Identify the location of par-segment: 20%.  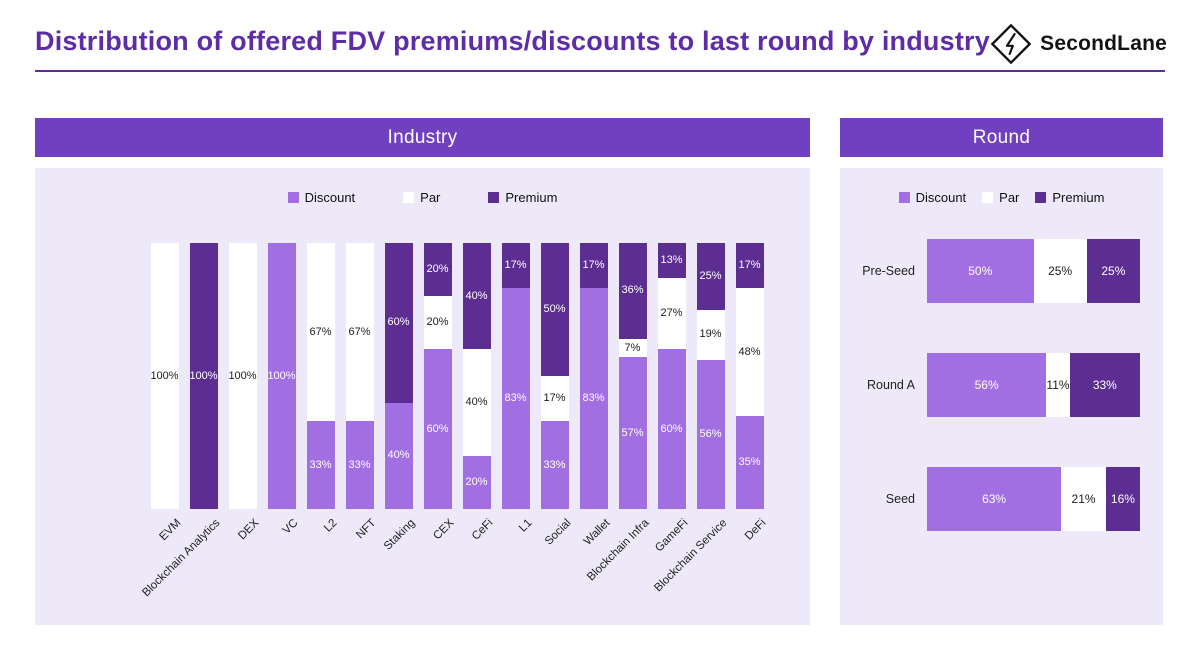
(437, 323).